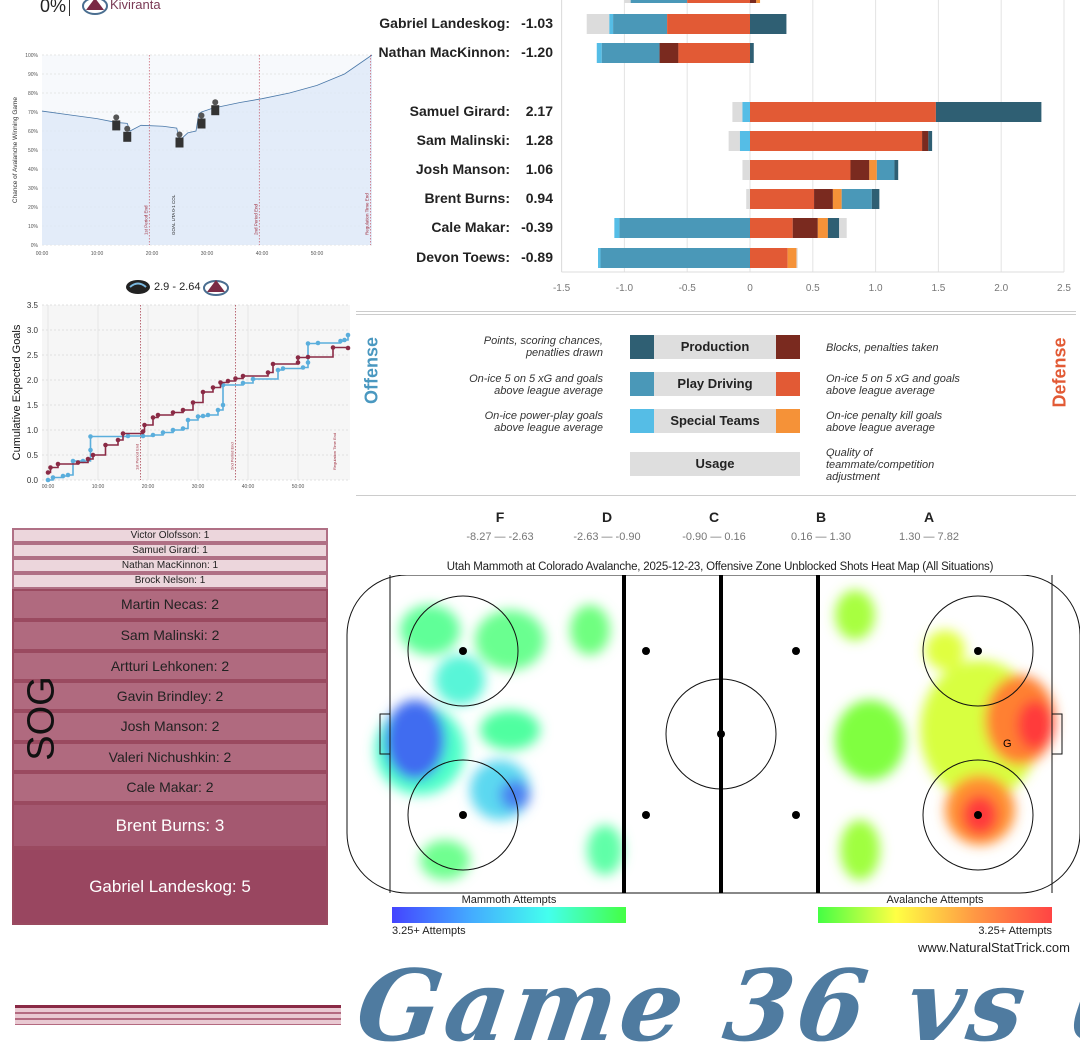 The image size is (1080, 1064). What do you see at coordinates (537, 257) in the screenshot?
I see `player-score: -0.89` at bounding box center [537, 257].